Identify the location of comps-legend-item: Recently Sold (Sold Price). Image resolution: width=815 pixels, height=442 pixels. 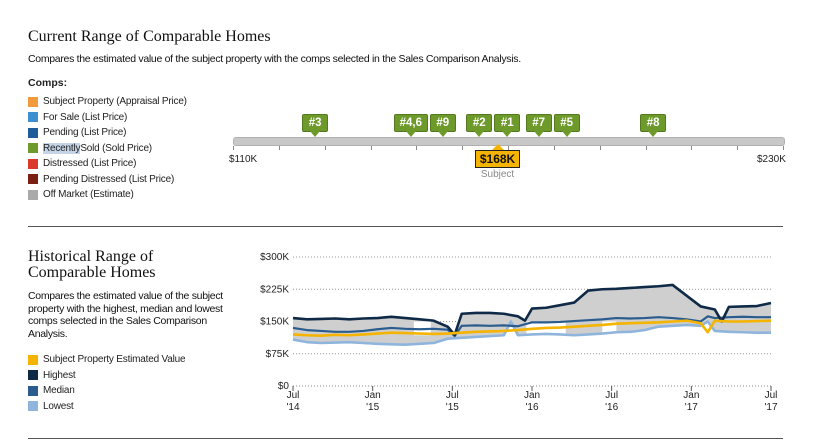
(107, 149).